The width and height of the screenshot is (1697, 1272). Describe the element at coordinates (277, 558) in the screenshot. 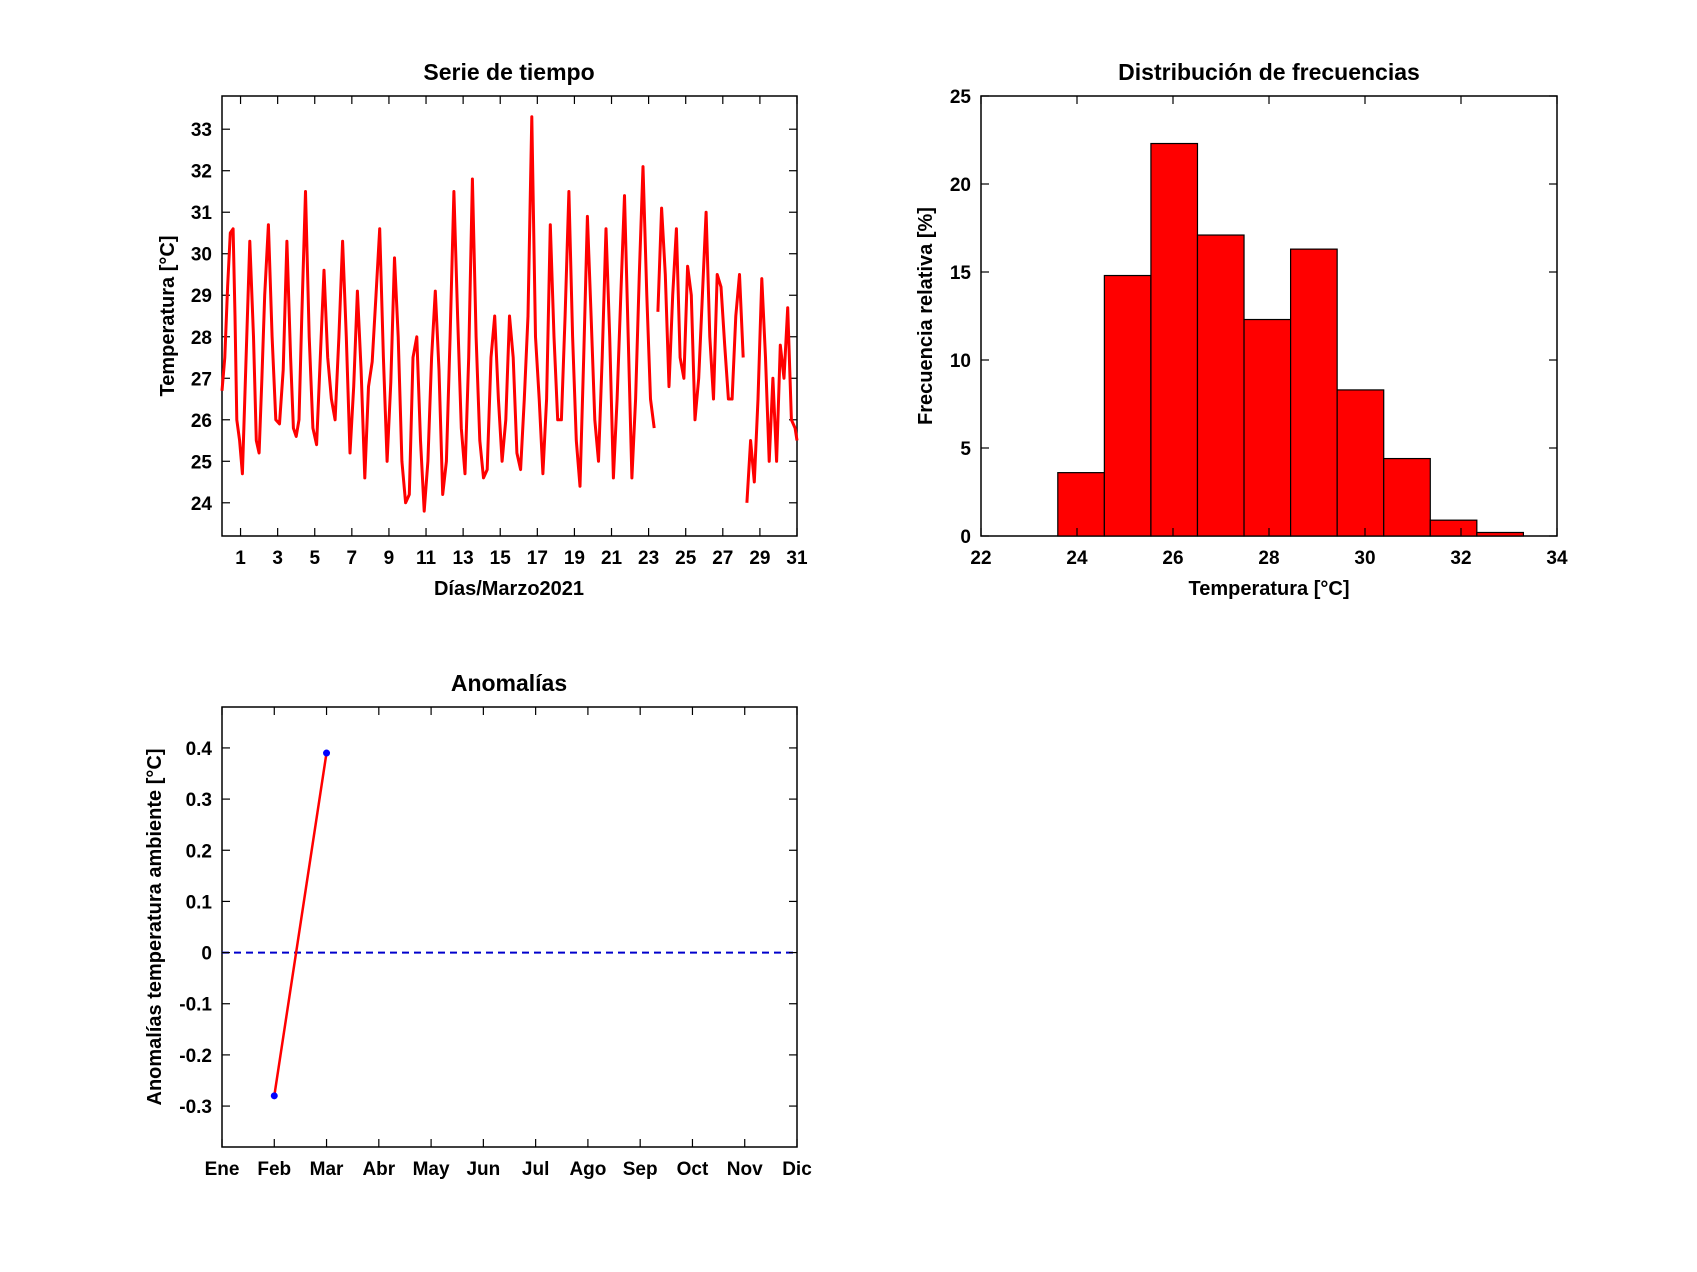

I see `time-series-xtick-label: 3` at that location.